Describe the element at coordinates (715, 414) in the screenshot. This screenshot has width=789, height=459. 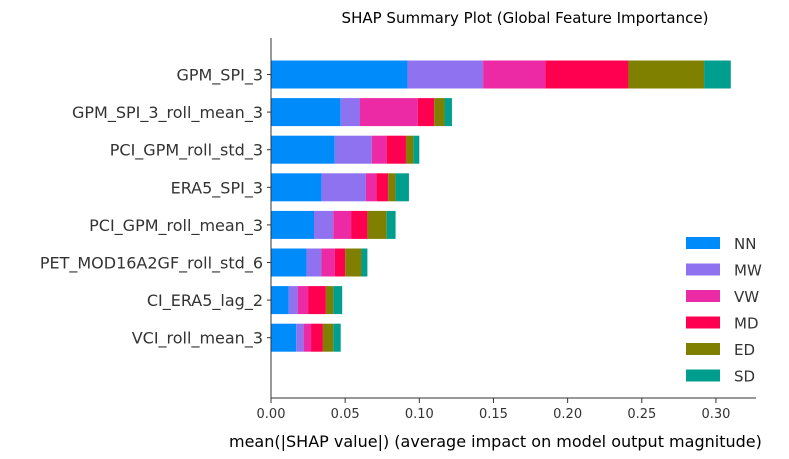
I see `x-tick-label: 0.30` at that location.